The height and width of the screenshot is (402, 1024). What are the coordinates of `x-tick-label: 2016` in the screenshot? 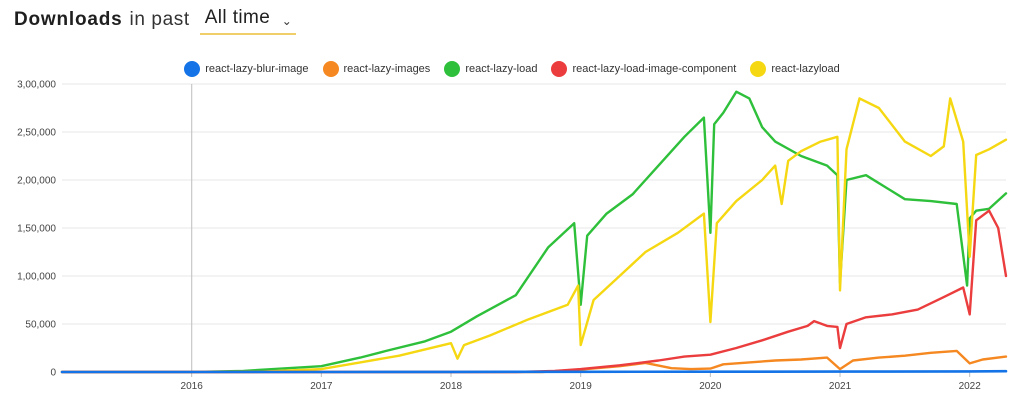 It's located at (192, 386).